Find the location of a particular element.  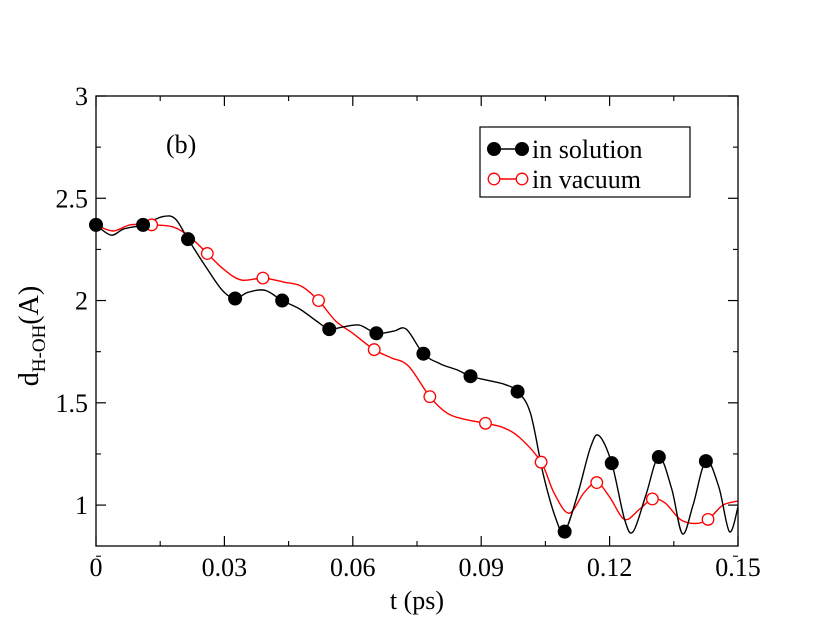

y-axis-title-sub: H-OH is located at coordinates (39, 348).